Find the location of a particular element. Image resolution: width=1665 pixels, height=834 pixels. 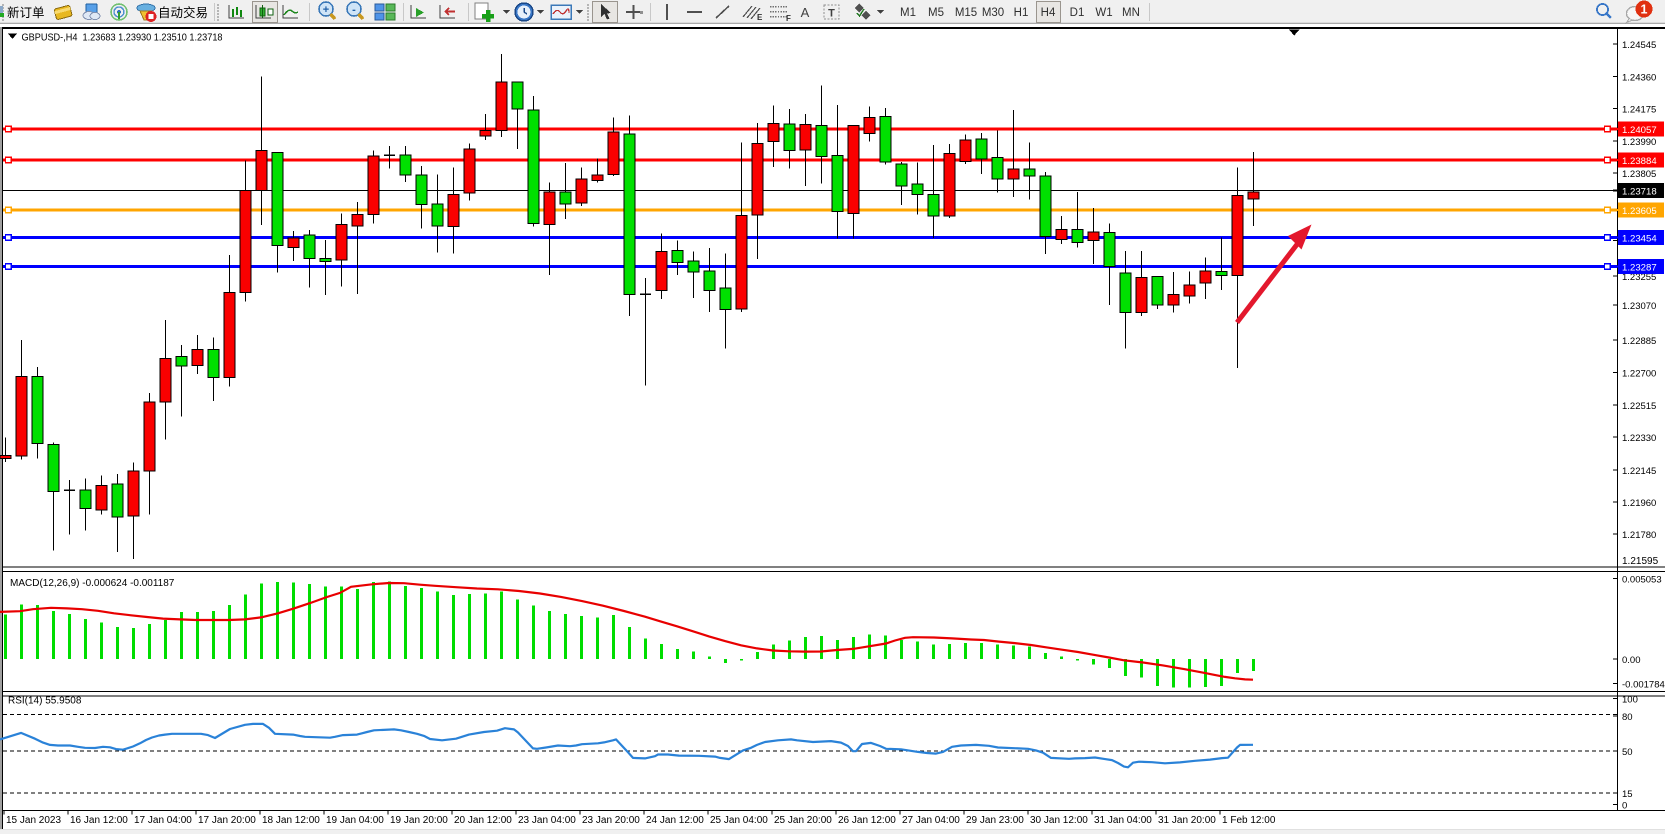

svg-text: RSI(14) 55.9508 is located at coordinates (45, 701).